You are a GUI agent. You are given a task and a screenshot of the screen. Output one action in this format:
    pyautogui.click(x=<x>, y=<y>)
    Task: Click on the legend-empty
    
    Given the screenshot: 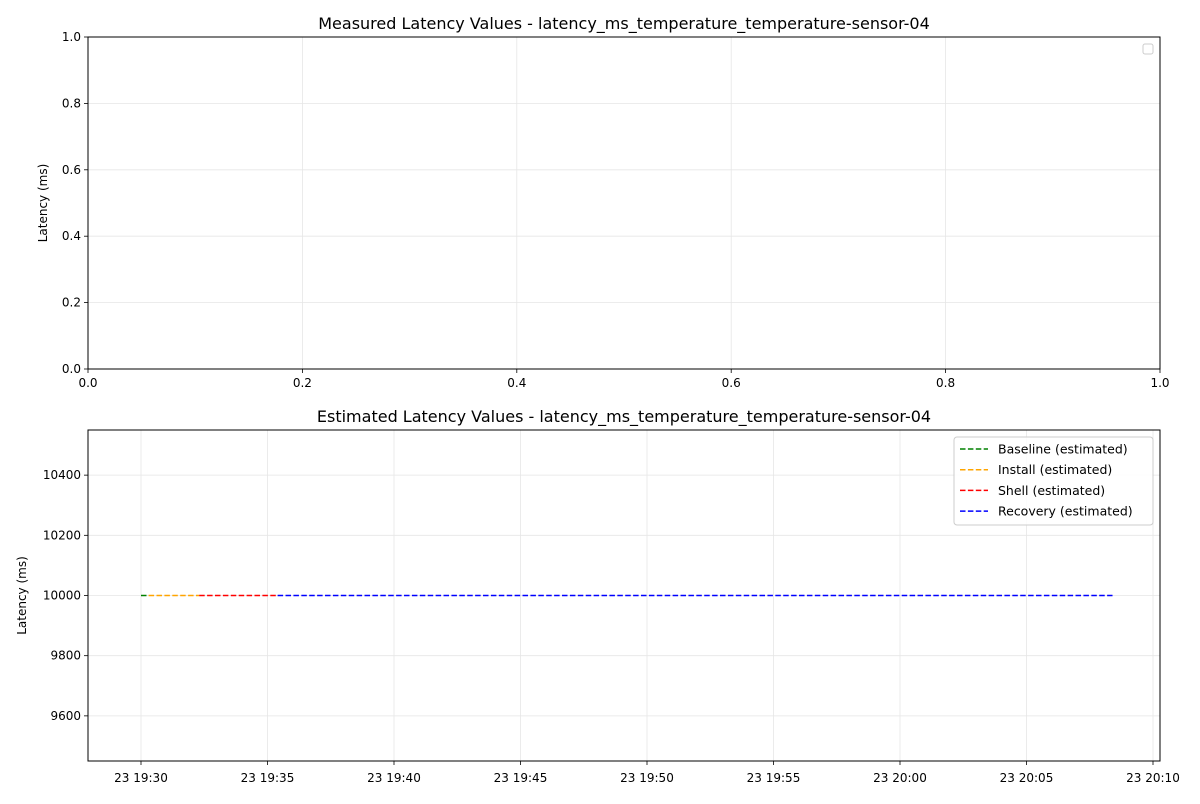 What is the action you would take?
    pyautogui.click(x=1148, y=49)
    